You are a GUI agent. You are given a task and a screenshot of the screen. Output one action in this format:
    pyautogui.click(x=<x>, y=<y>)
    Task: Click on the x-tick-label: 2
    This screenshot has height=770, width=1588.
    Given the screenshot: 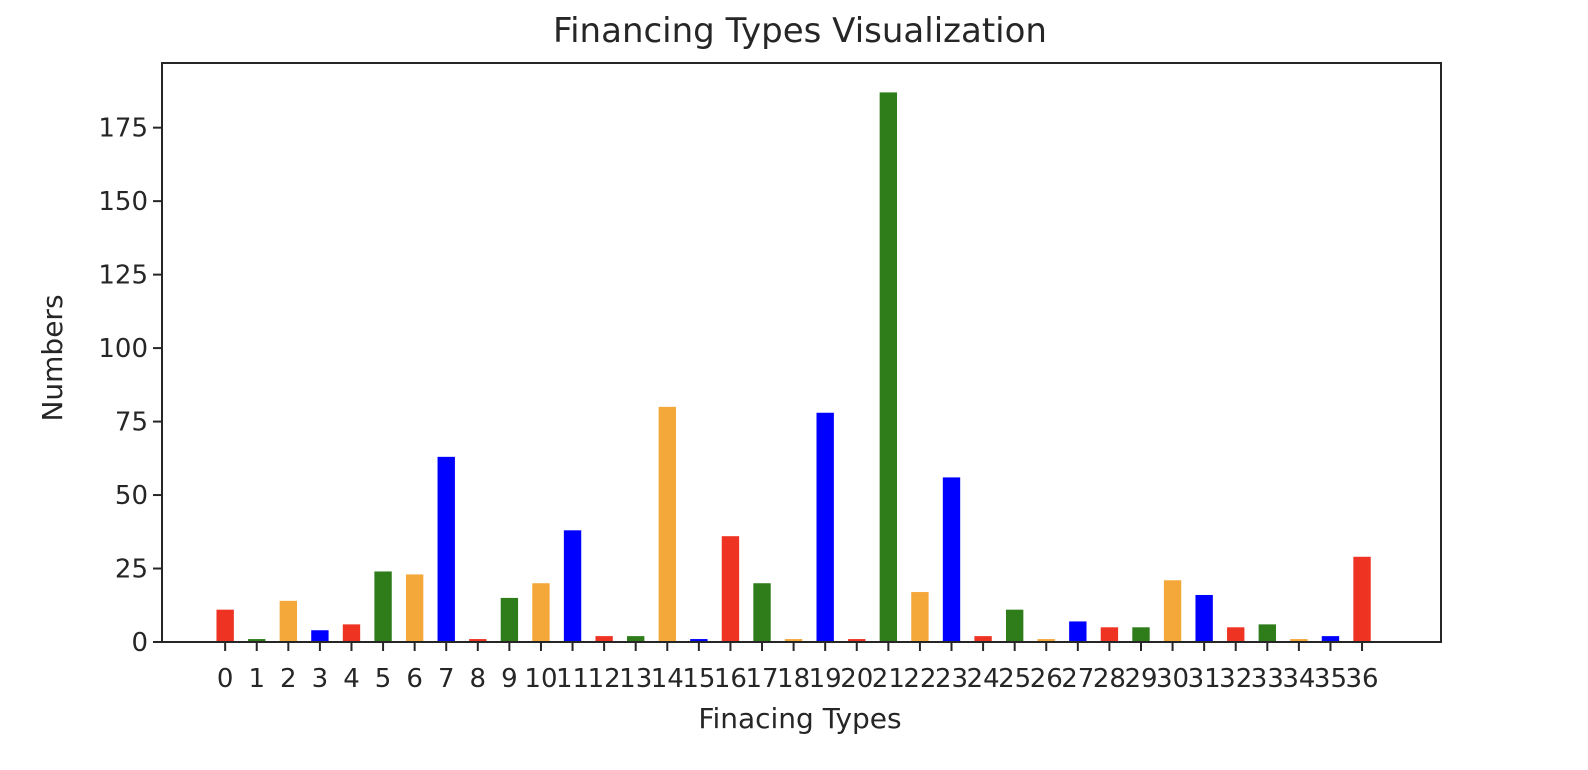 What is the action you would take?
    pyautogui.click(x=288, y=679)
    